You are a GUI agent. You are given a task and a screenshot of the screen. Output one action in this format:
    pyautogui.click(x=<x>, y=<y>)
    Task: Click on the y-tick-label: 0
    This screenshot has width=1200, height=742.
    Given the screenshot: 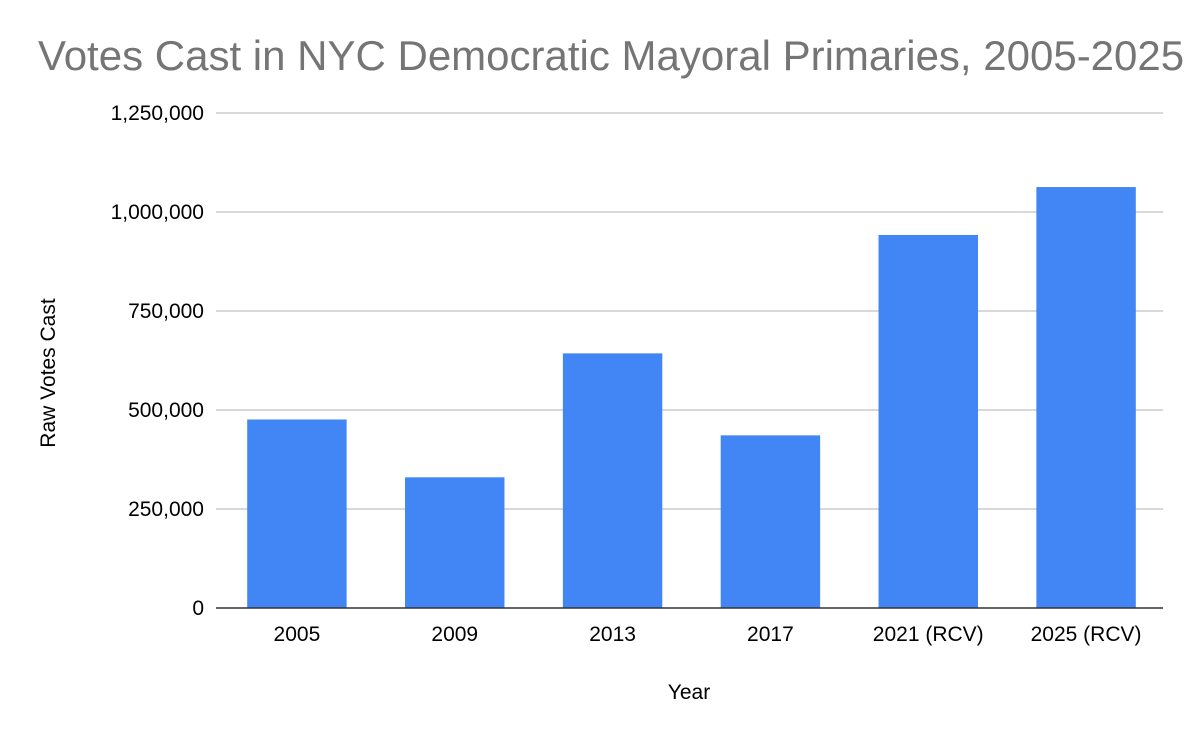 What is the action you would take?
    pyautogui.click(x=198, y=608)
    